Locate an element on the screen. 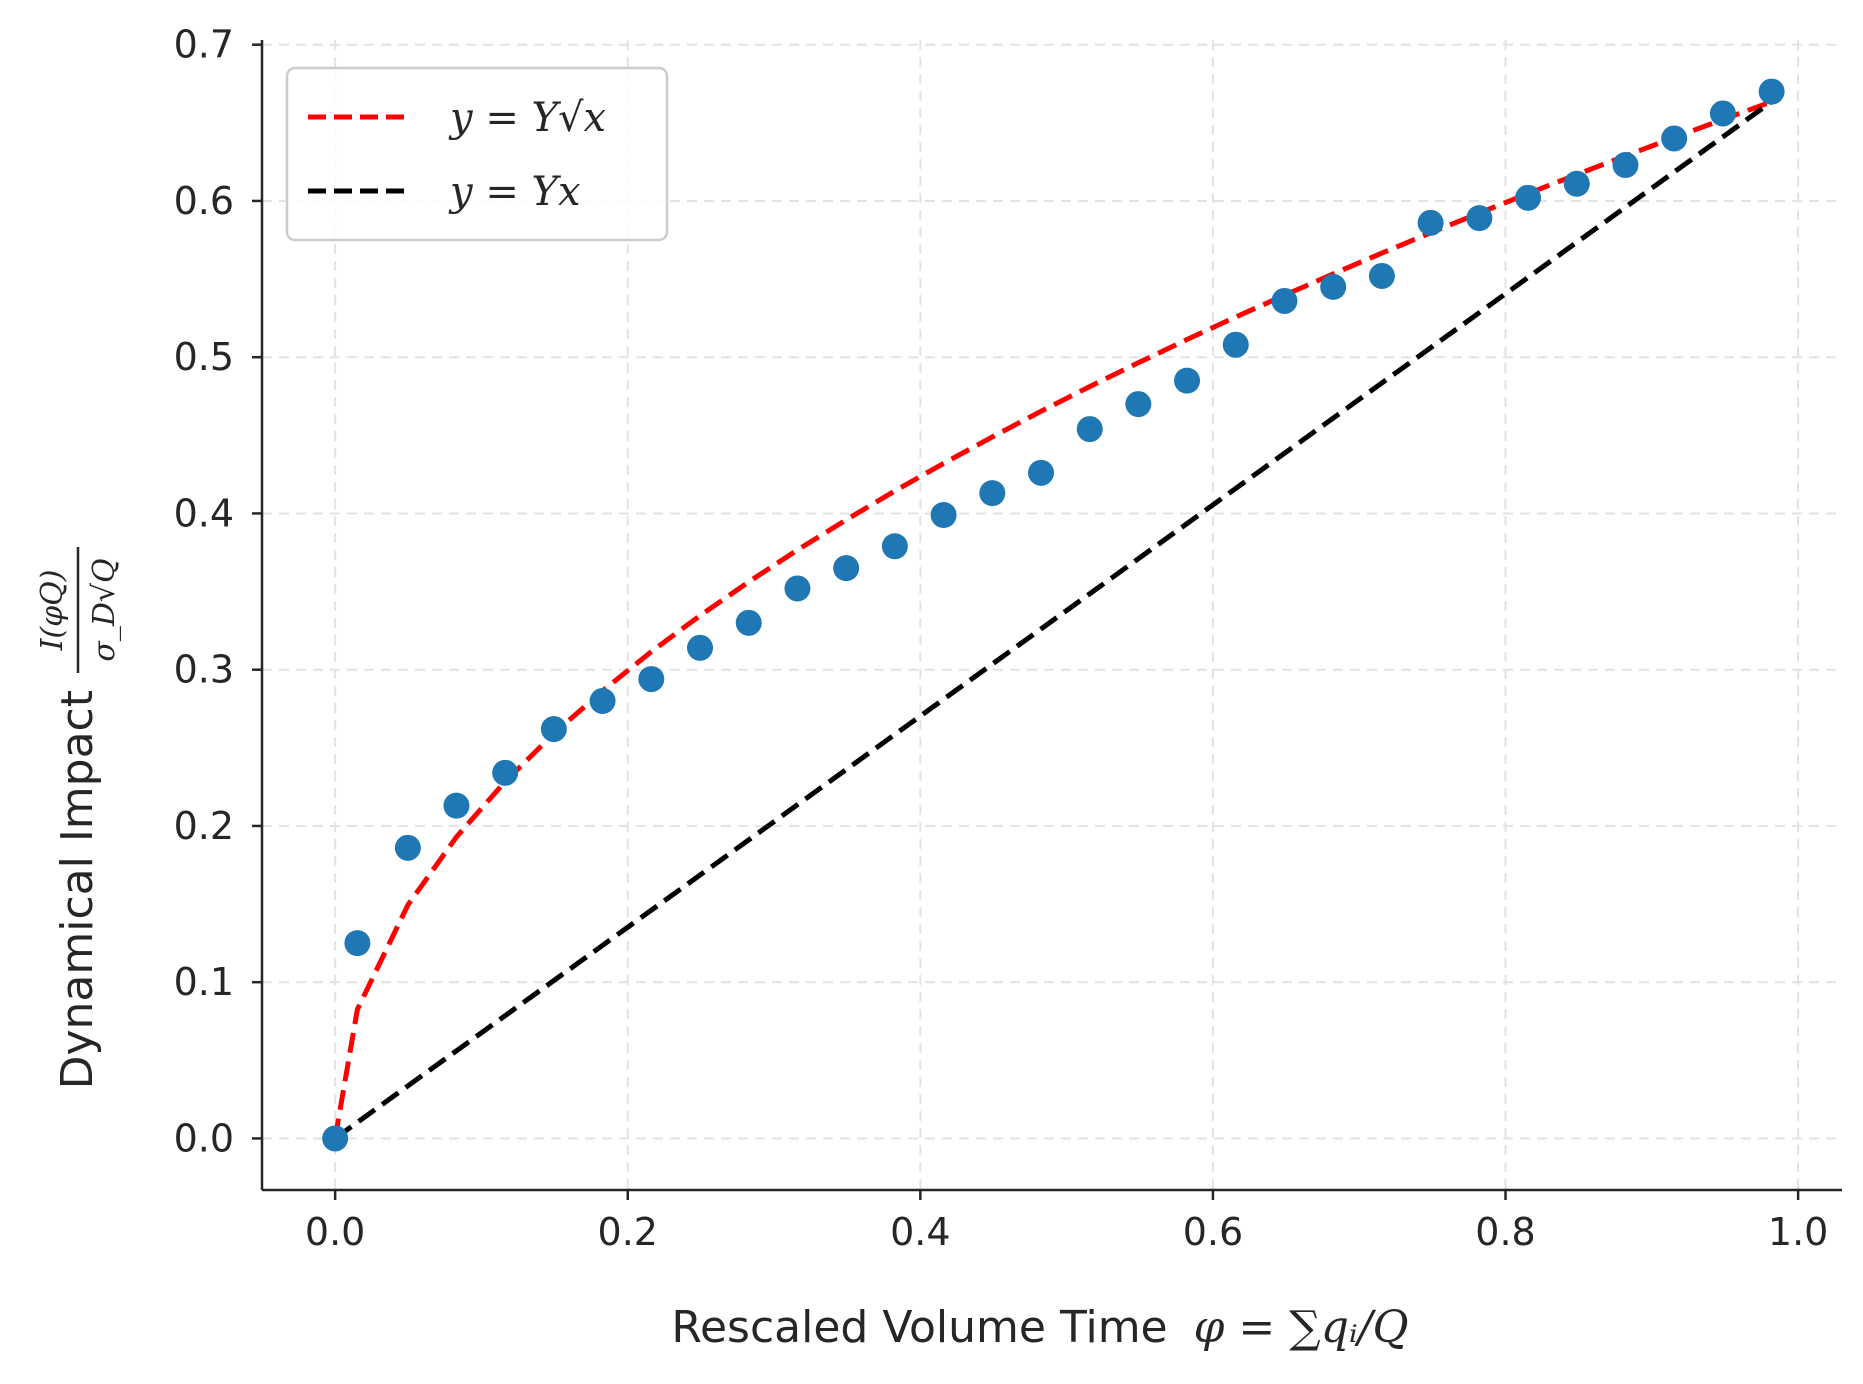 The height and width of the screenshot is (1384, 1863). y-axis-label-numerator: I(φQ) is located at coordinates (52, 611).